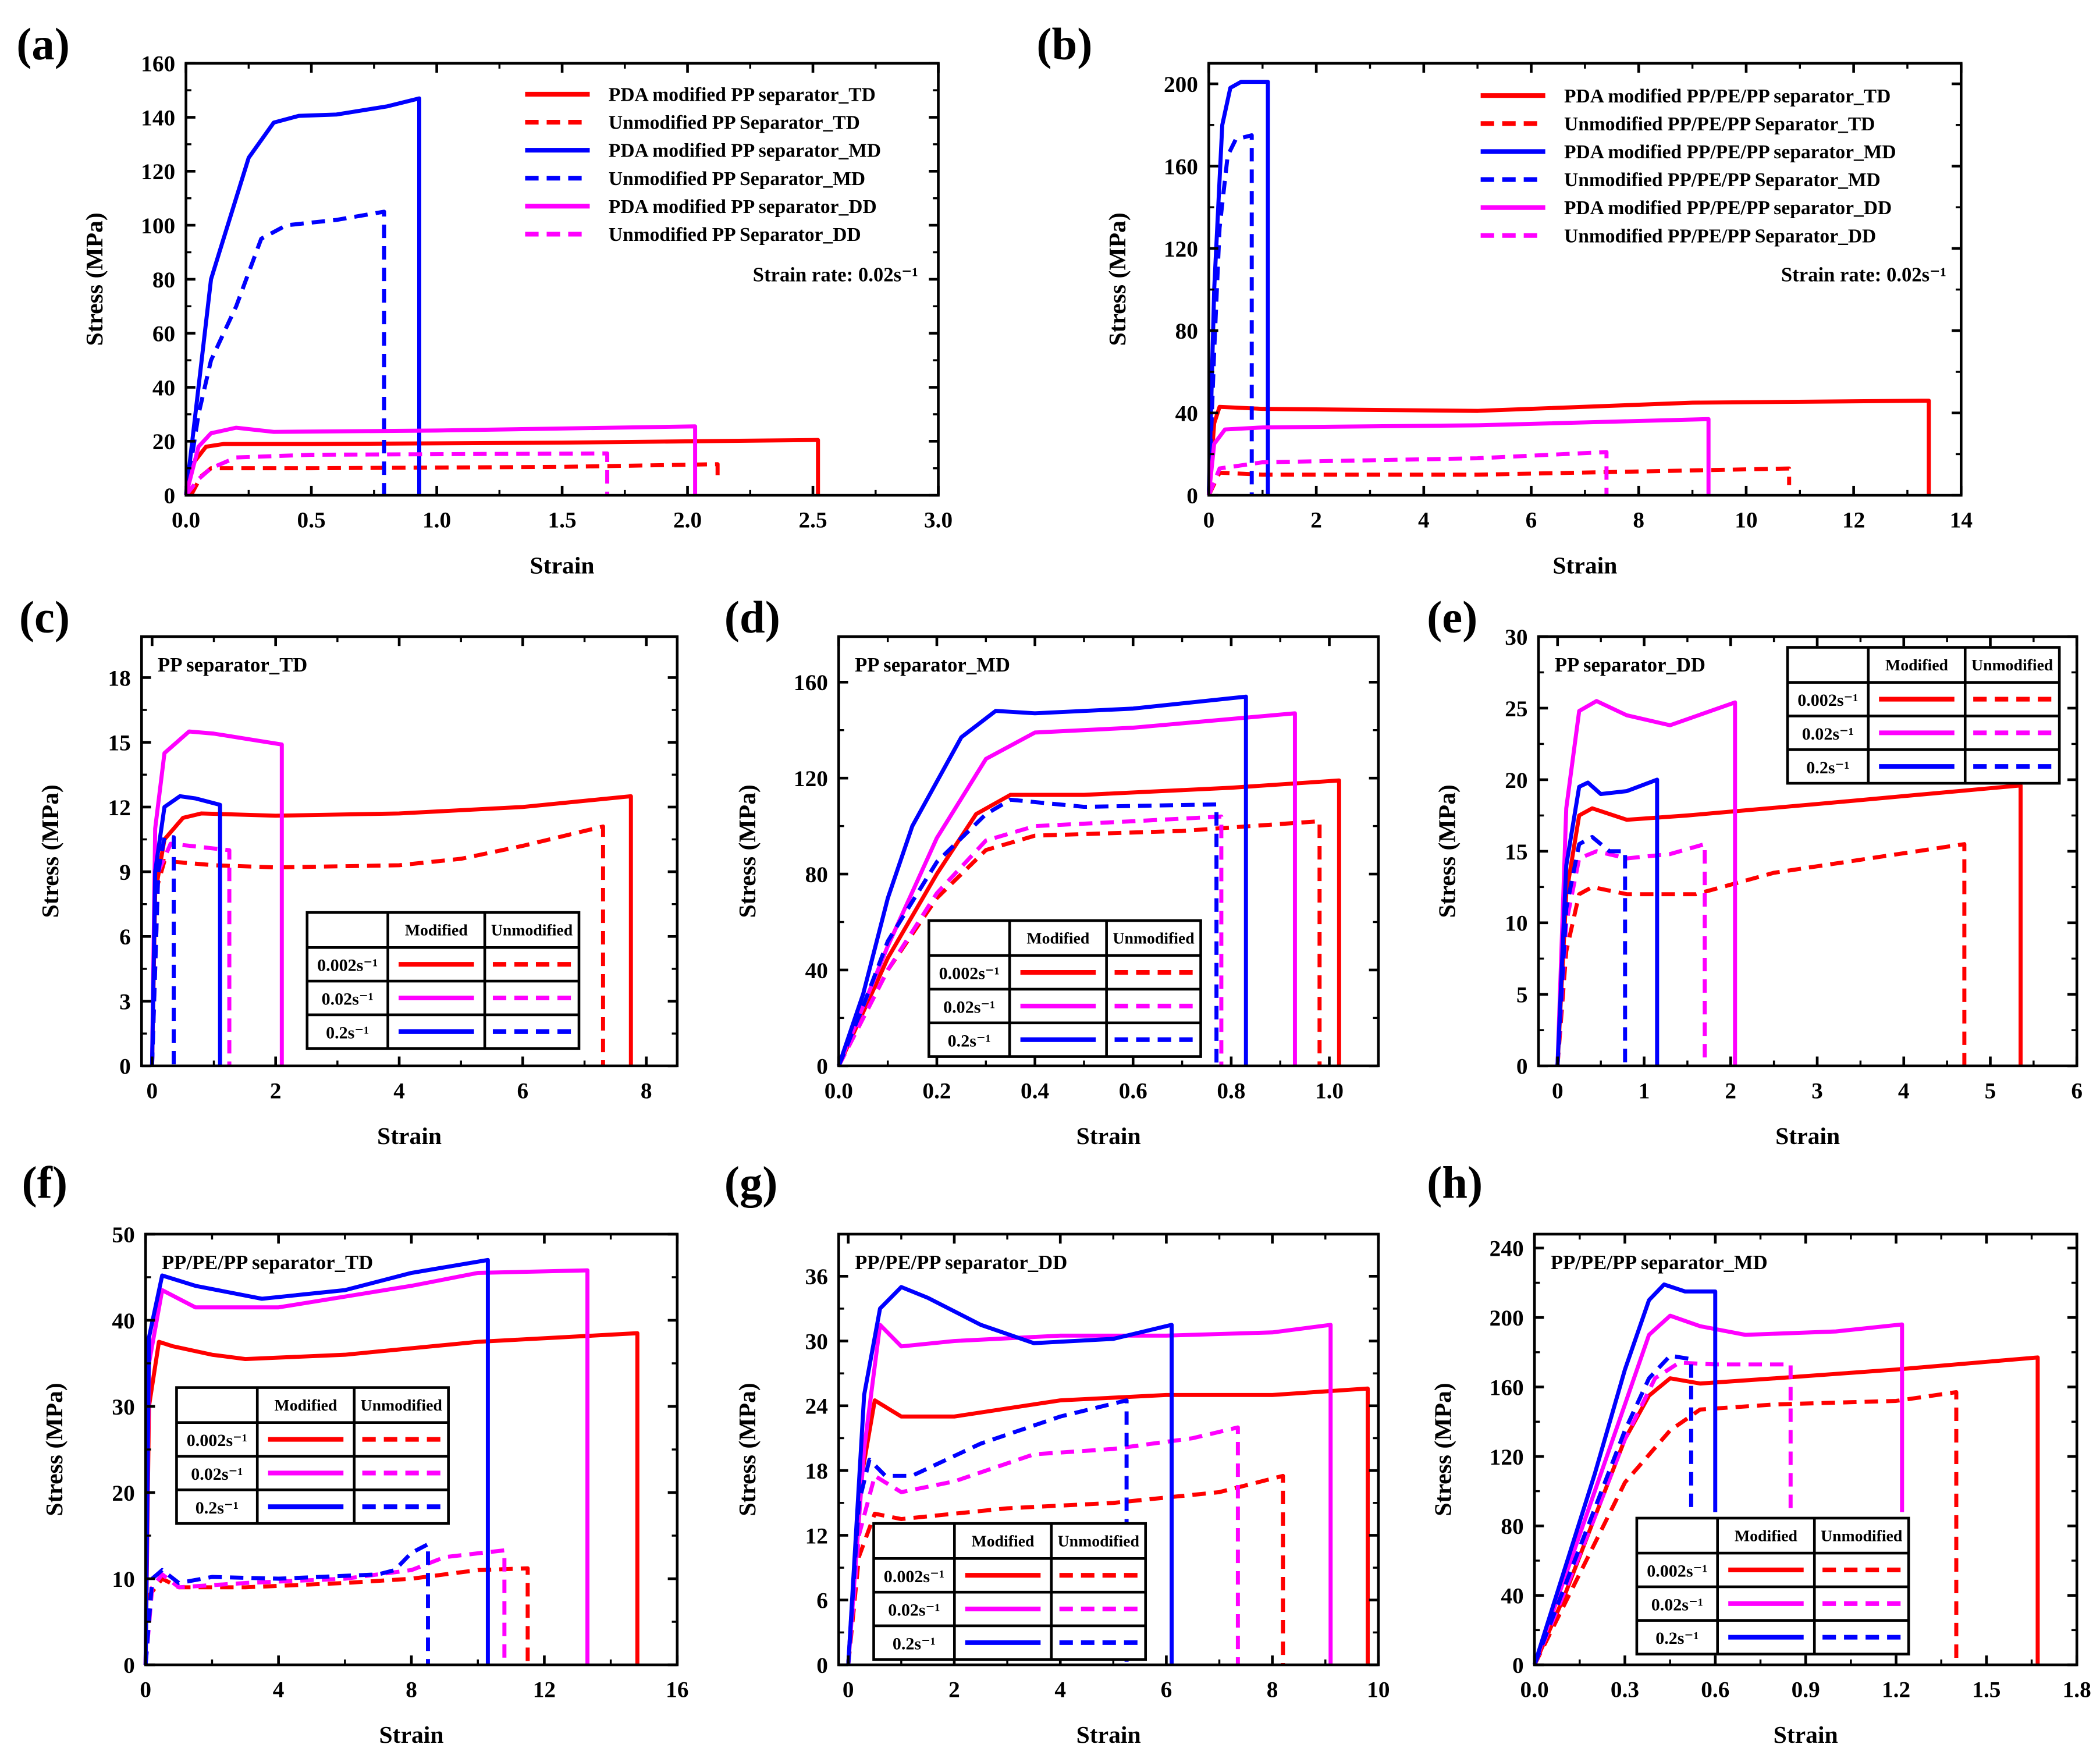  I want to click on inset-title: PP separator_MD, so click(933, 664).